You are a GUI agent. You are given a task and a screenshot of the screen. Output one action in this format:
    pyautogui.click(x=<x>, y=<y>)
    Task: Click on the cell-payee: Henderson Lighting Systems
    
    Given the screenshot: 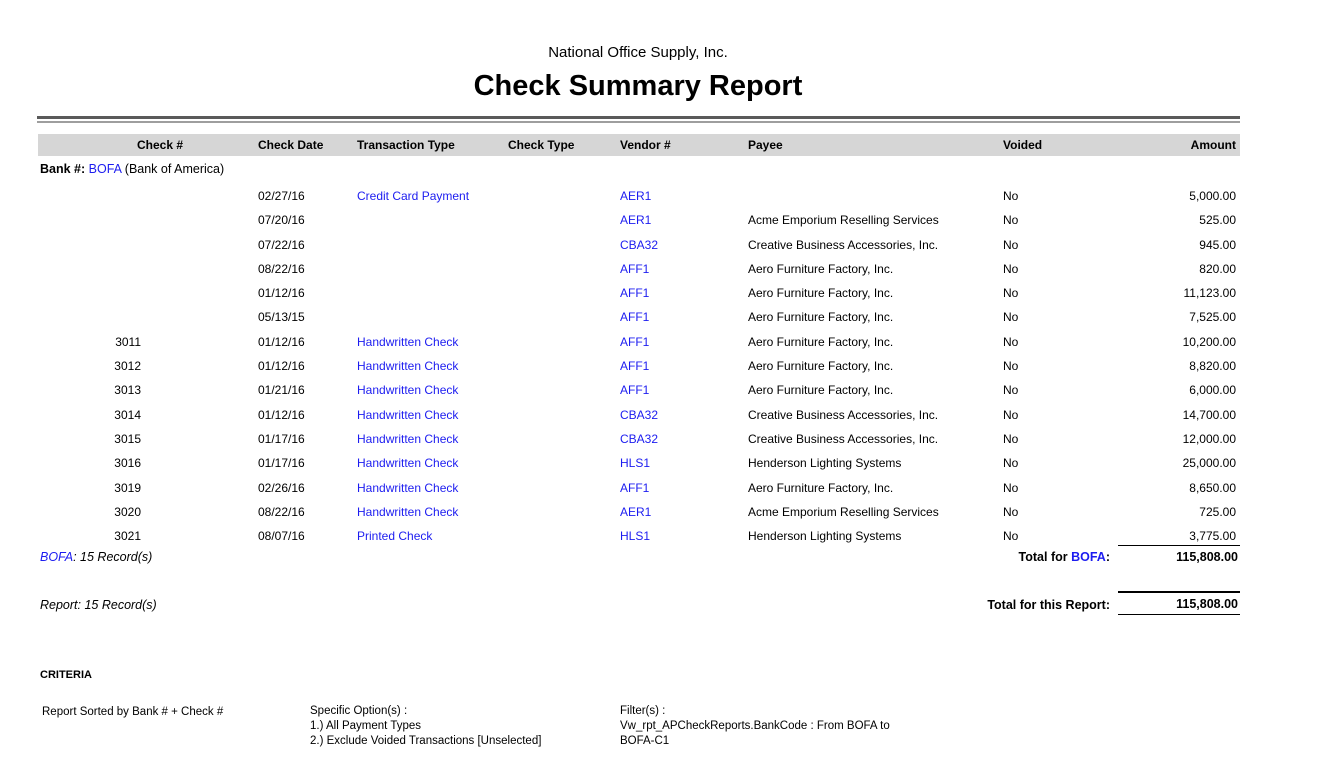 What is the action you would take?
    pyautogui.click(x=825, y=463)
    